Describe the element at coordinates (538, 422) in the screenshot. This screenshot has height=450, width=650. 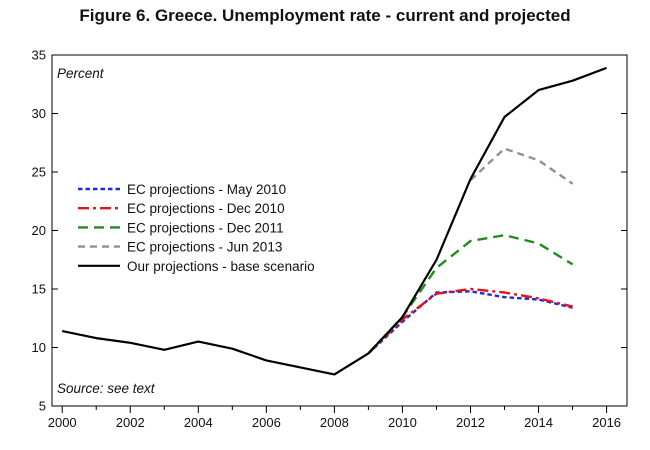
I see `x-tick-label: 2014` at that location.